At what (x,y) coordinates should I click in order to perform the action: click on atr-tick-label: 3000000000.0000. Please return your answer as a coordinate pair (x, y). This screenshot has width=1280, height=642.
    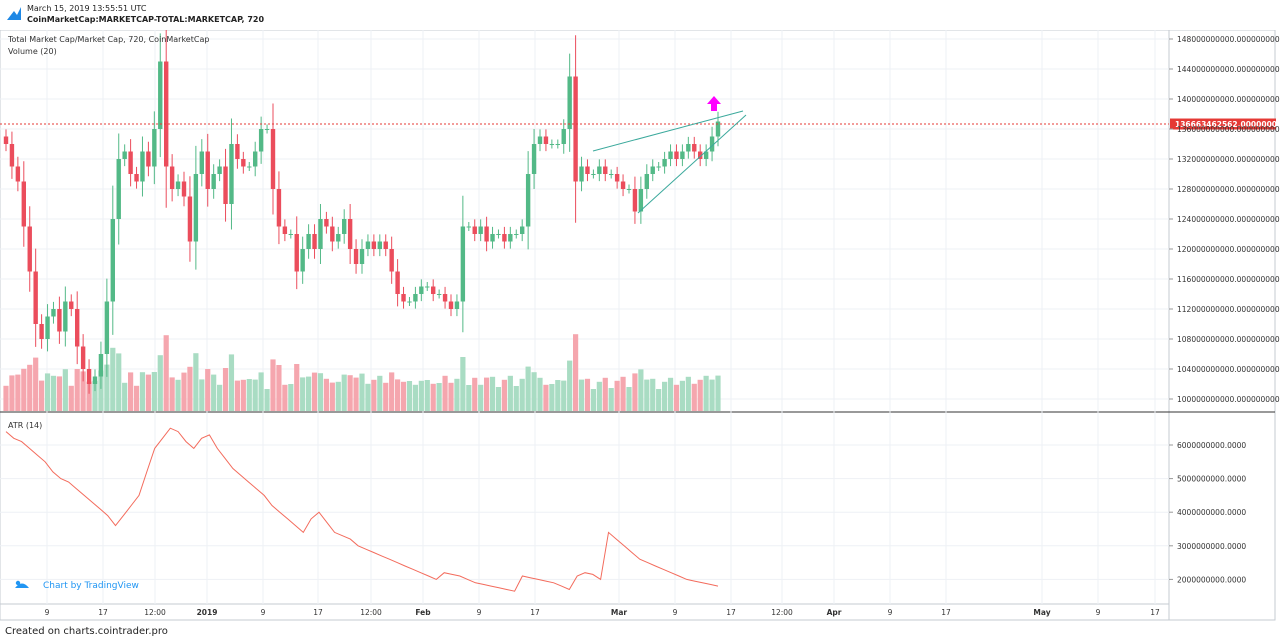
    Looking at the image, I should click on (1211, 546).